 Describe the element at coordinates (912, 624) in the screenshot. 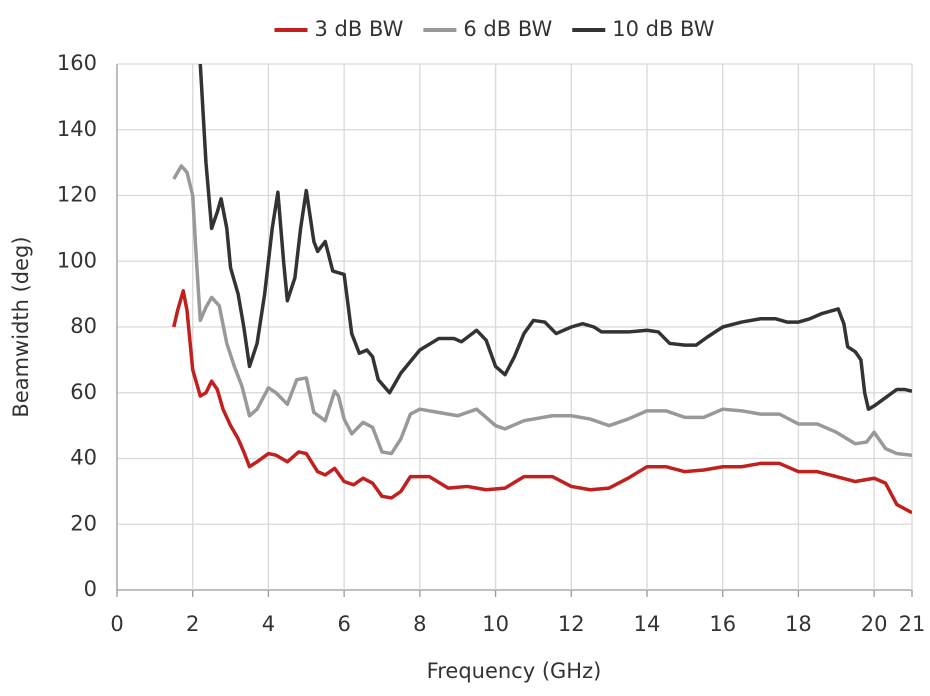

I see `x-tick-label: 21` at that location.